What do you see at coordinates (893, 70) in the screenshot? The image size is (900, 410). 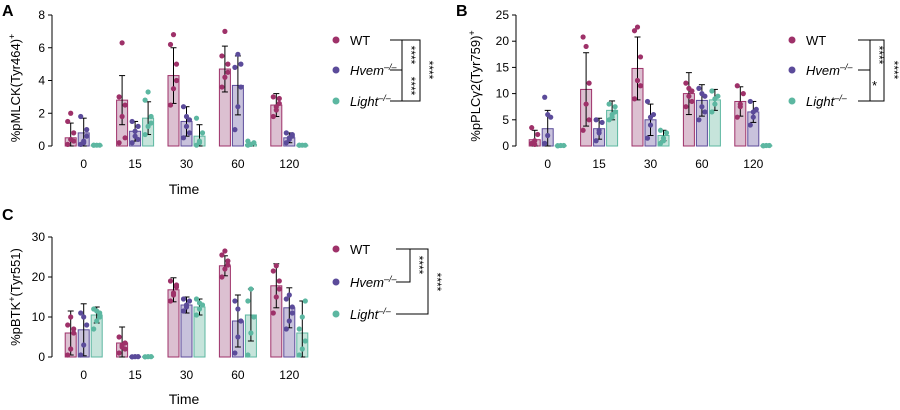 I see `sig-stars-wt-light-b: ****` at bounding box center [893, 70].